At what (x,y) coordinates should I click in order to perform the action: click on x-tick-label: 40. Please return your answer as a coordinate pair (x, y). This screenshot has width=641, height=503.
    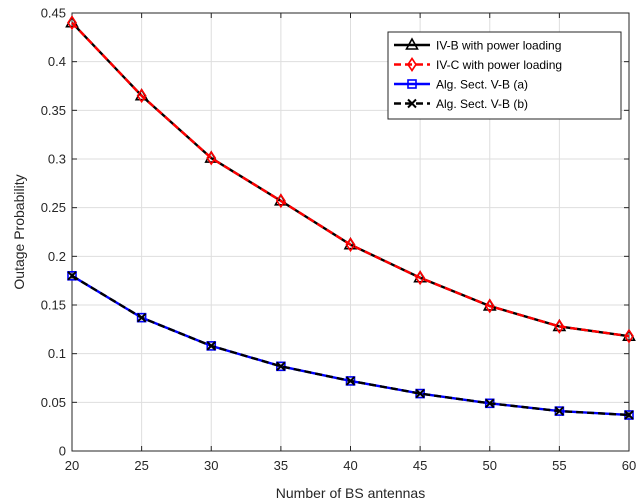
    Looking at the image, I should click on (350, 465).